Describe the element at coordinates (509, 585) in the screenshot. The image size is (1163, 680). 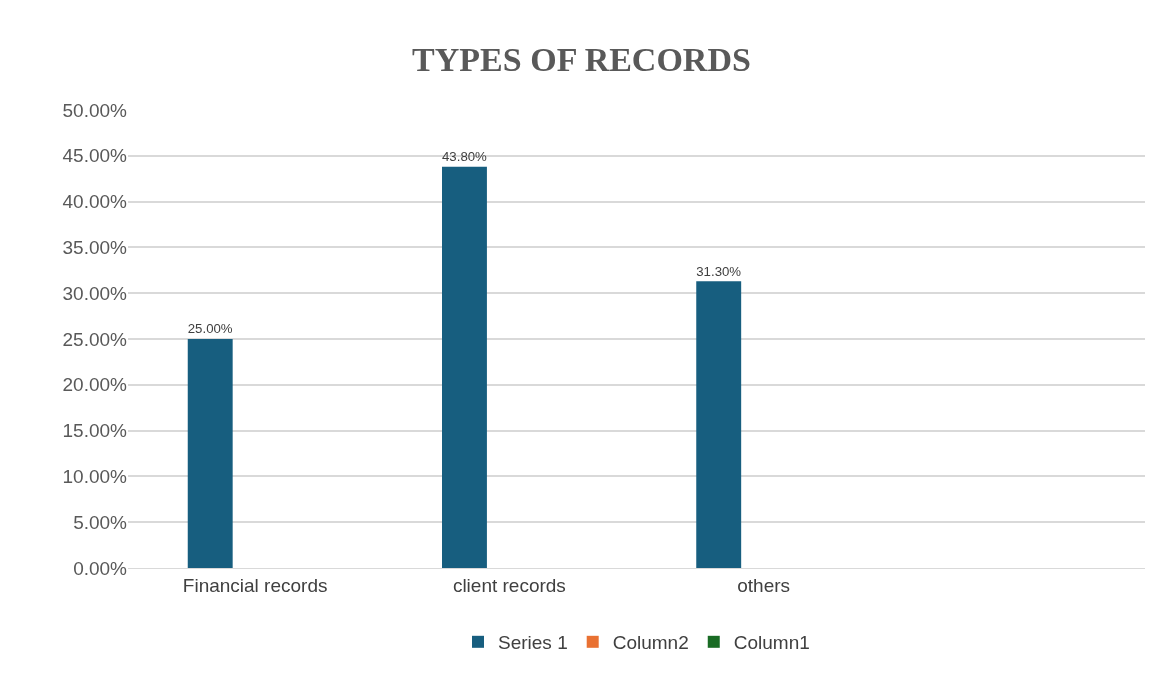
I see `x-tick-label: client records` at that location.